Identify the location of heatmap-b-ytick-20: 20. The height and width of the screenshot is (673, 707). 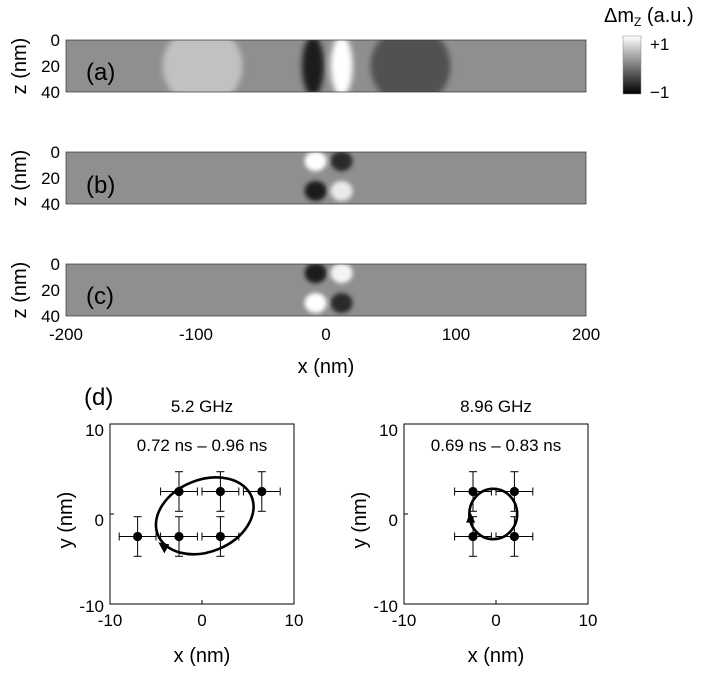
(50, 178).